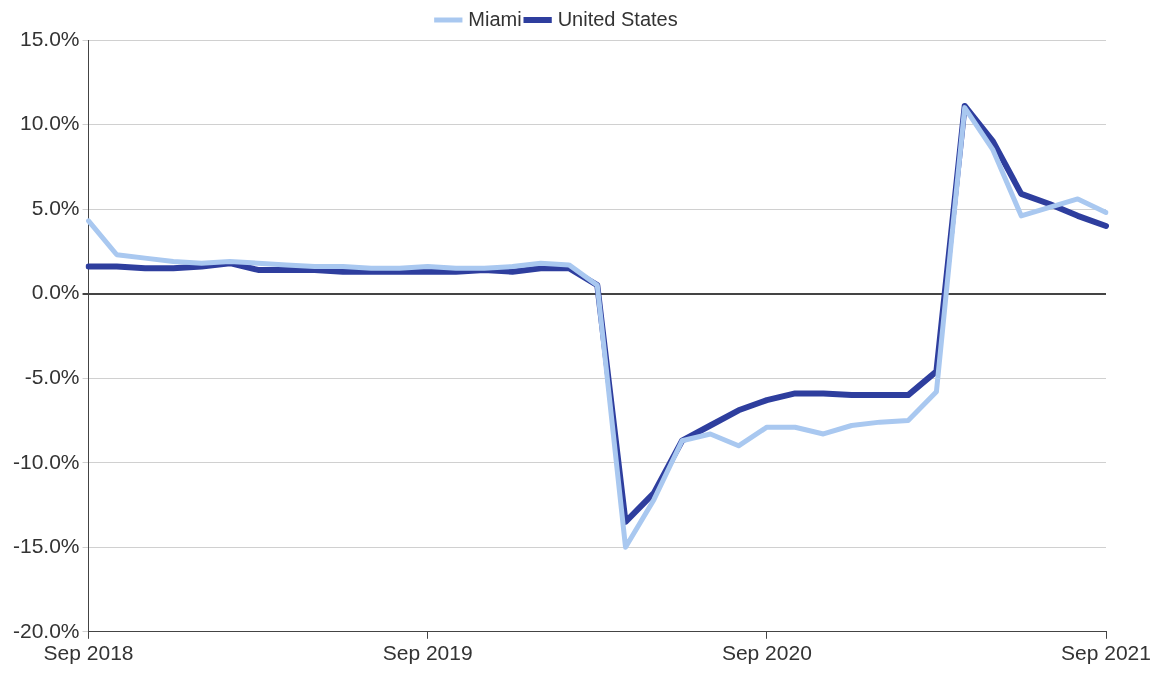 The width and height of the screenshot is (1164, 674). Describe the element at coordinates (1106, 653) in the screenshot. I see `x-tick-label: Sep 2021` at that location.